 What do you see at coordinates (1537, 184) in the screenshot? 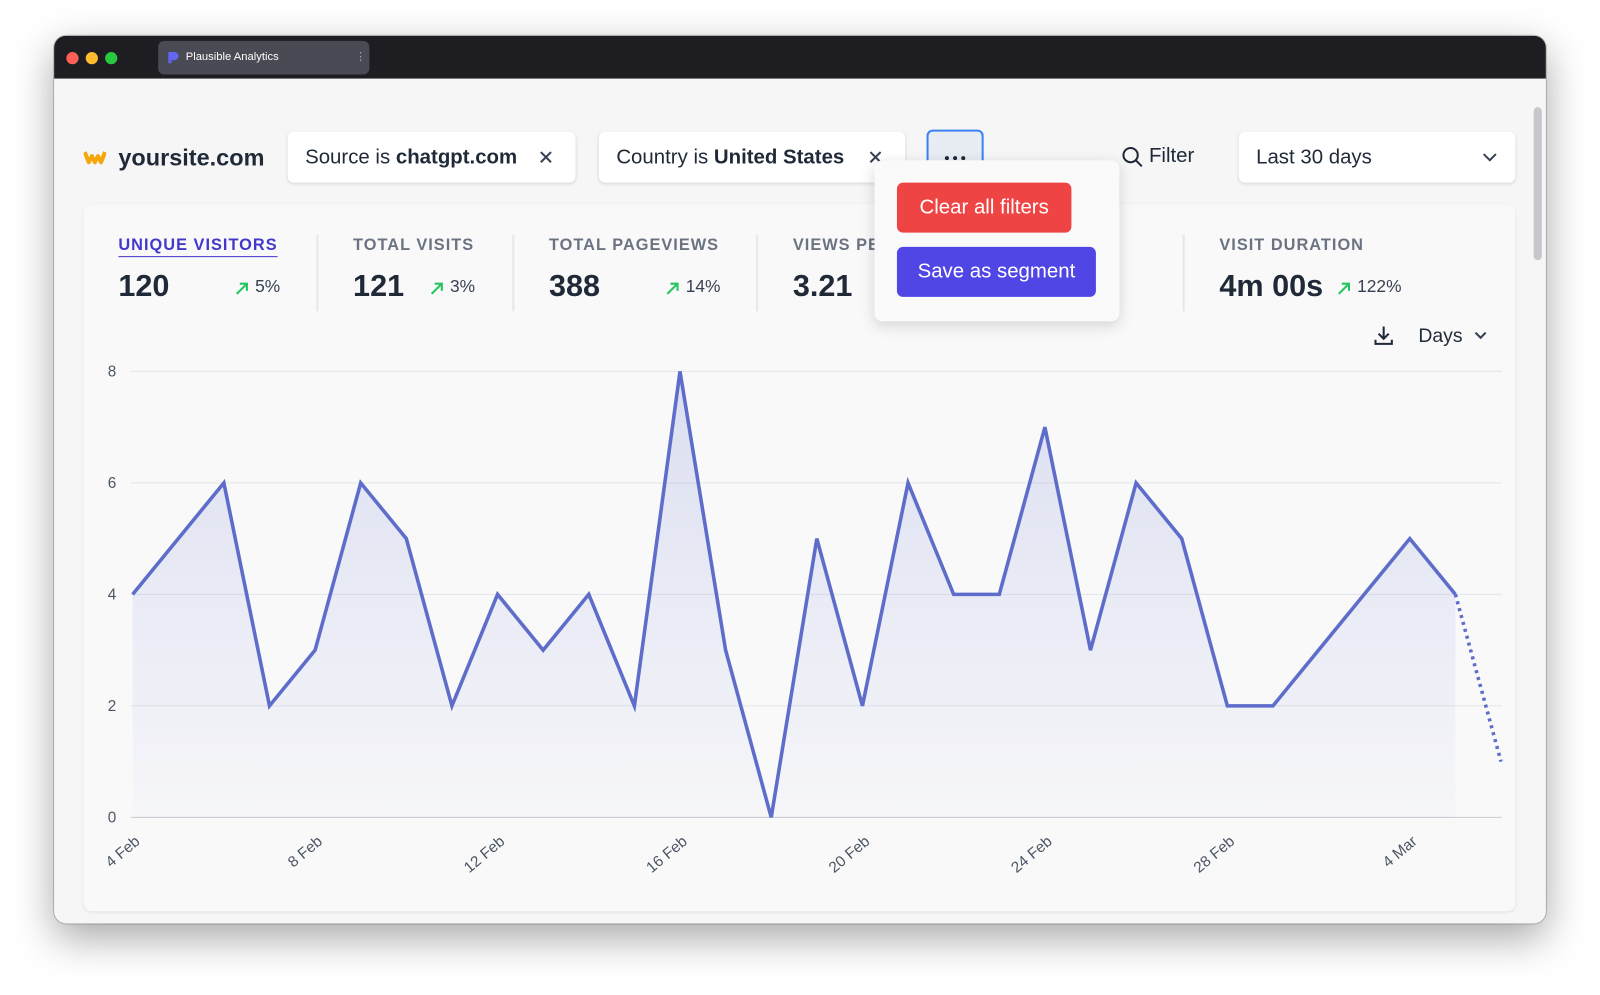
I see `scrollbar` at bounding box center [1537, 184].